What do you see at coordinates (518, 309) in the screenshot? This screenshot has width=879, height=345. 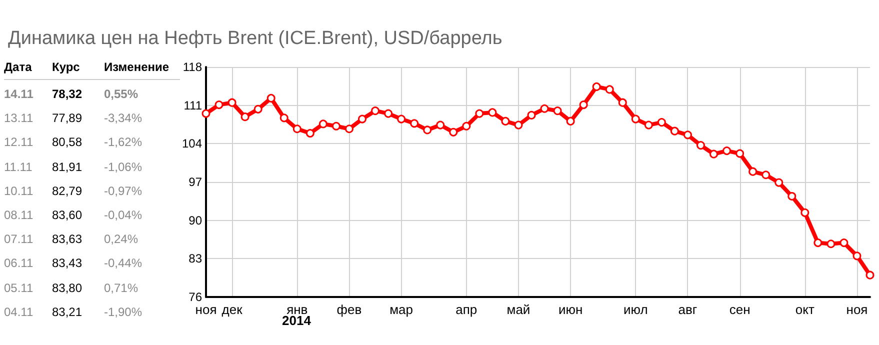 I see `x-tick-label: май` at bounding box center [518, 309].